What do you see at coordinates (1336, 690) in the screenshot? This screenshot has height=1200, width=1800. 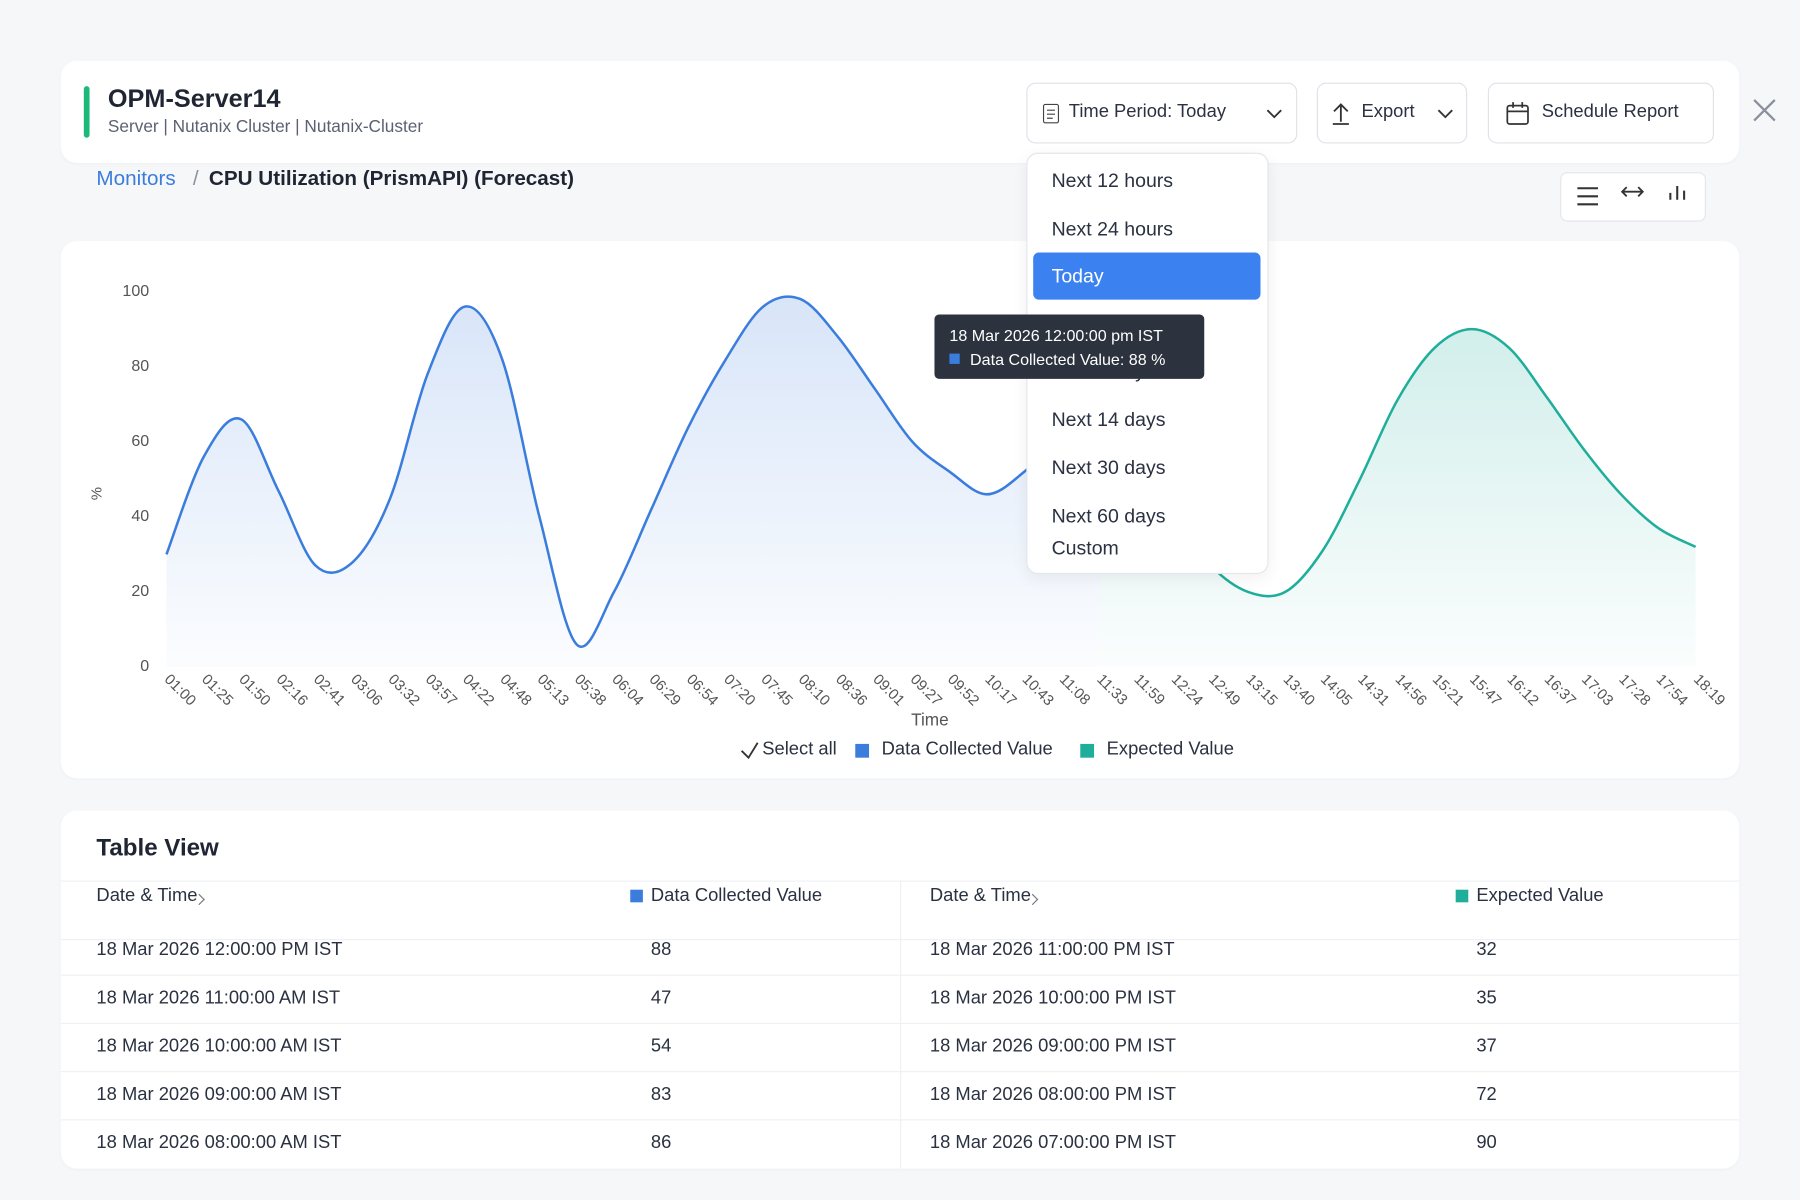 I see `x-tick-label: 14:05` at bounding box center [1336, 690].